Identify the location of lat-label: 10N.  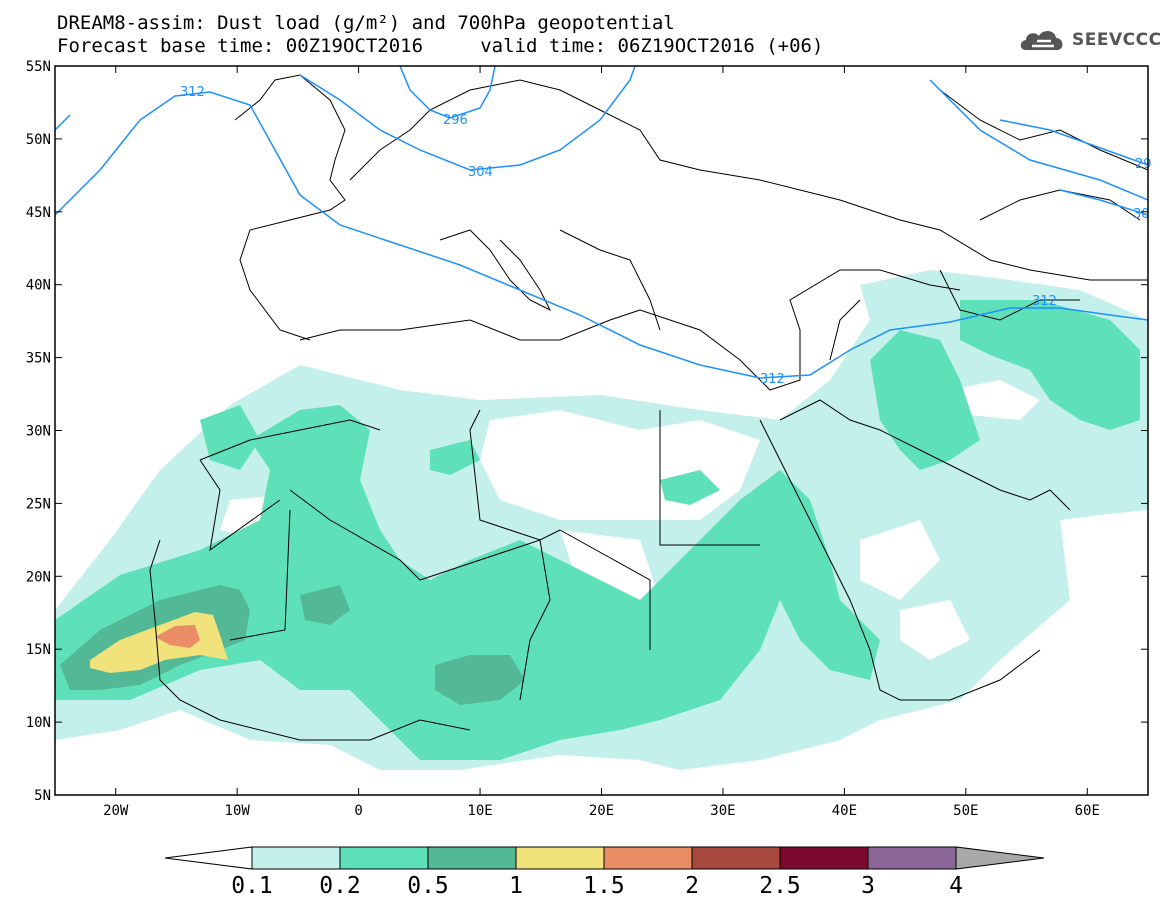
(38, 723).